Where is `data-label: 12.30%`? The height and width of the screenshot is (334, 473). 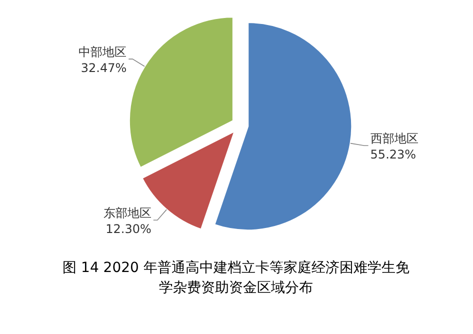 data-label: 12.30% is located at coordinates (129, 229).